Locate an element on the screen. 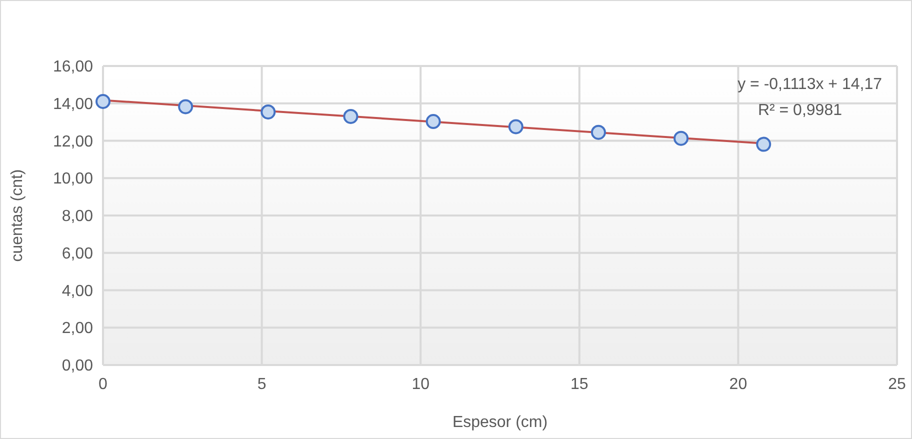  x-tick-label: 25 is located at coordinates (897, 384).